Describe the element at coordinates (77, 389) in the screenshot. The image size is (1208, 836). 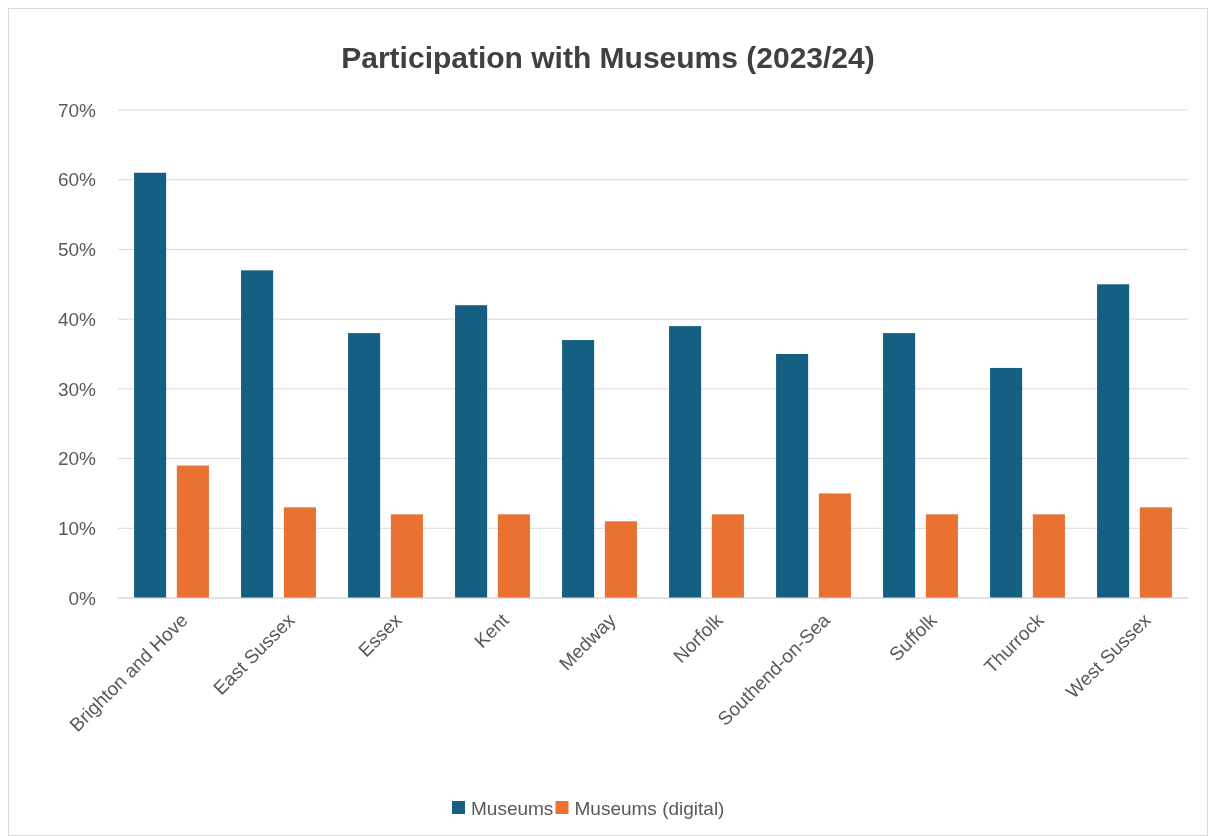
I see `y-tick-label: 30%` at that location.